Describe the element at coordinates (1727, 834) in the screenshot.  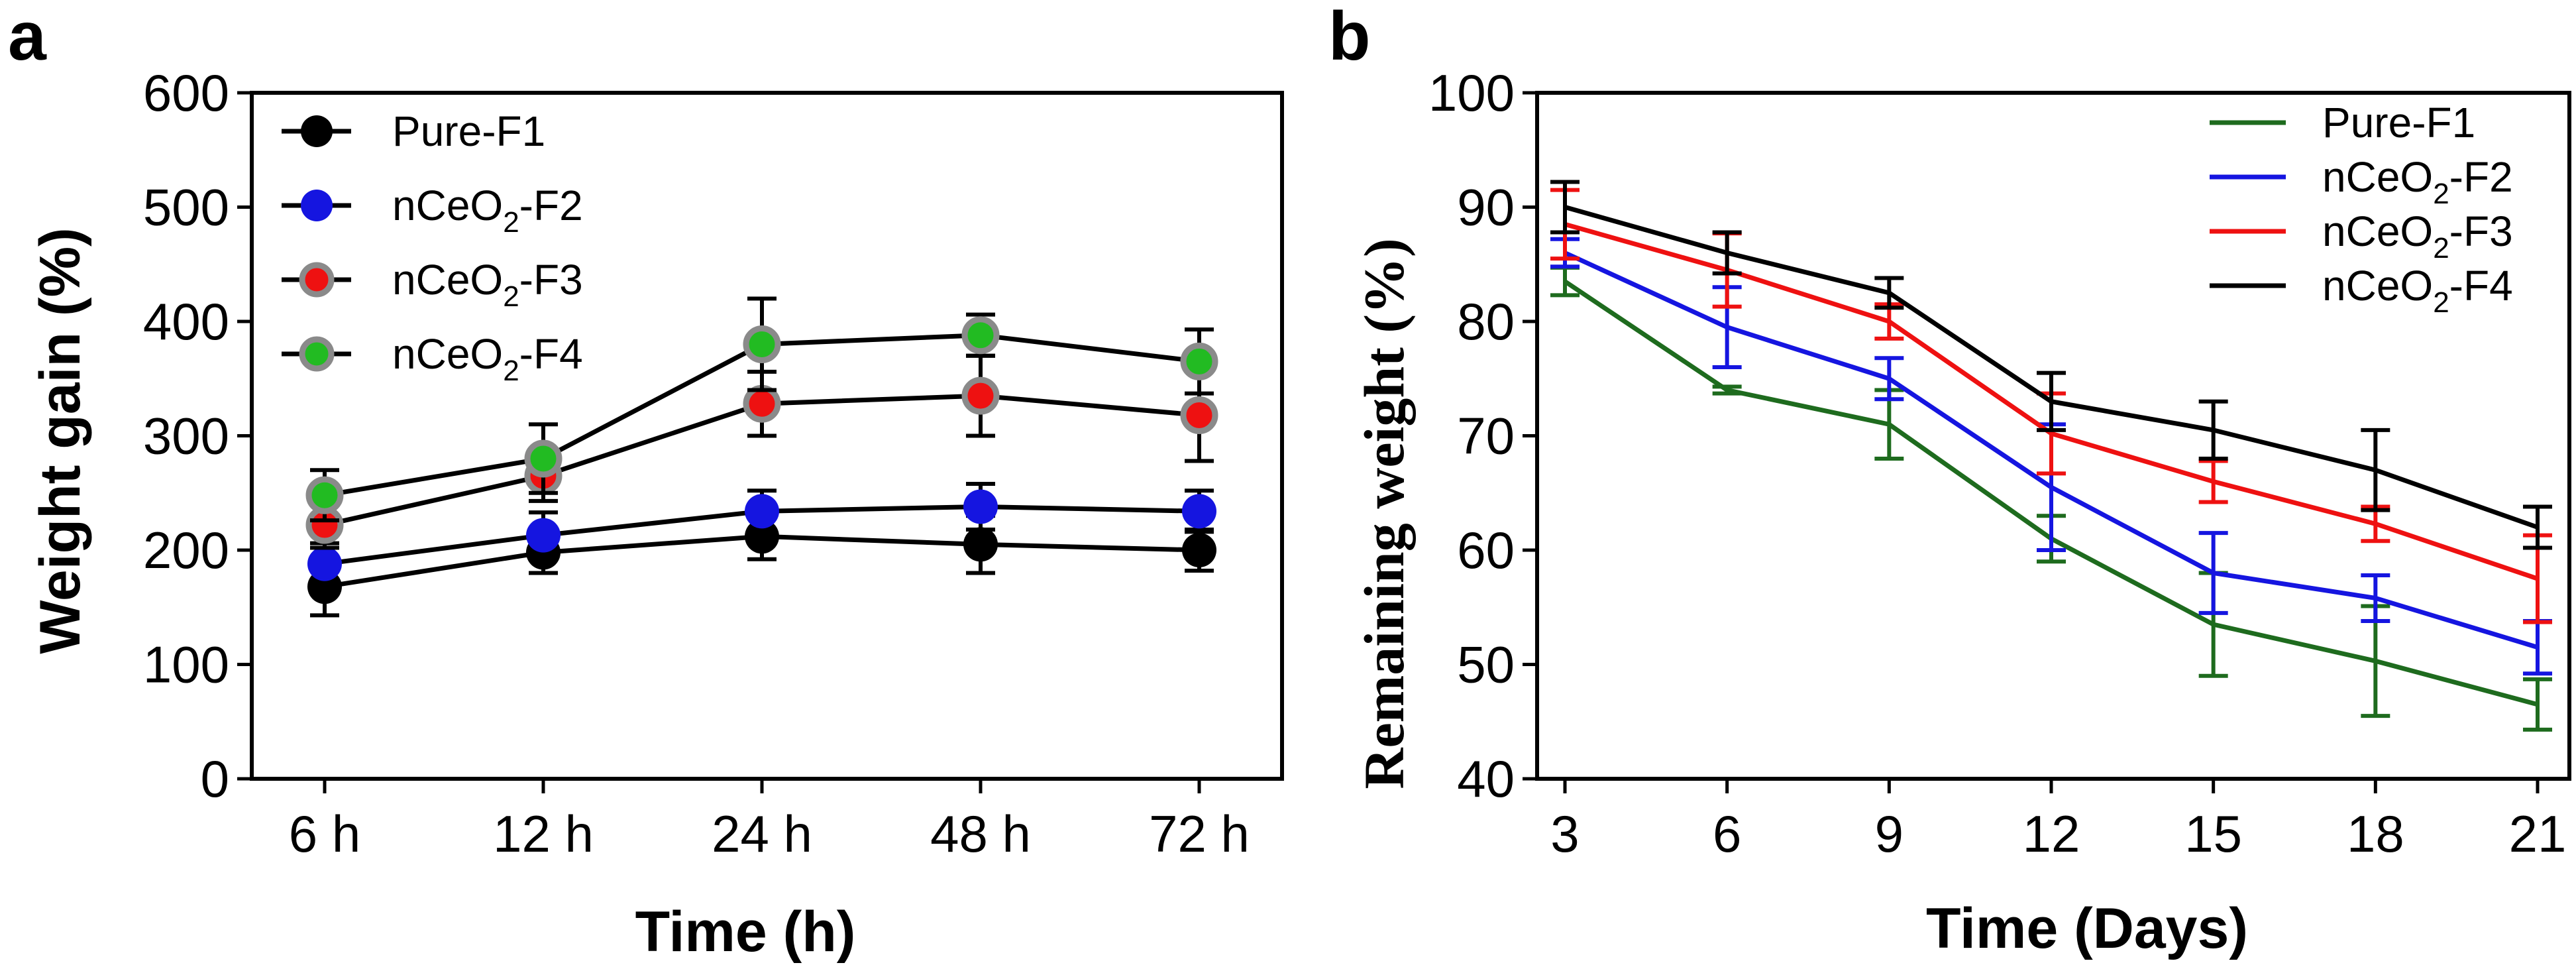
I see `panel-b-x-tick-label: 6` at that location.